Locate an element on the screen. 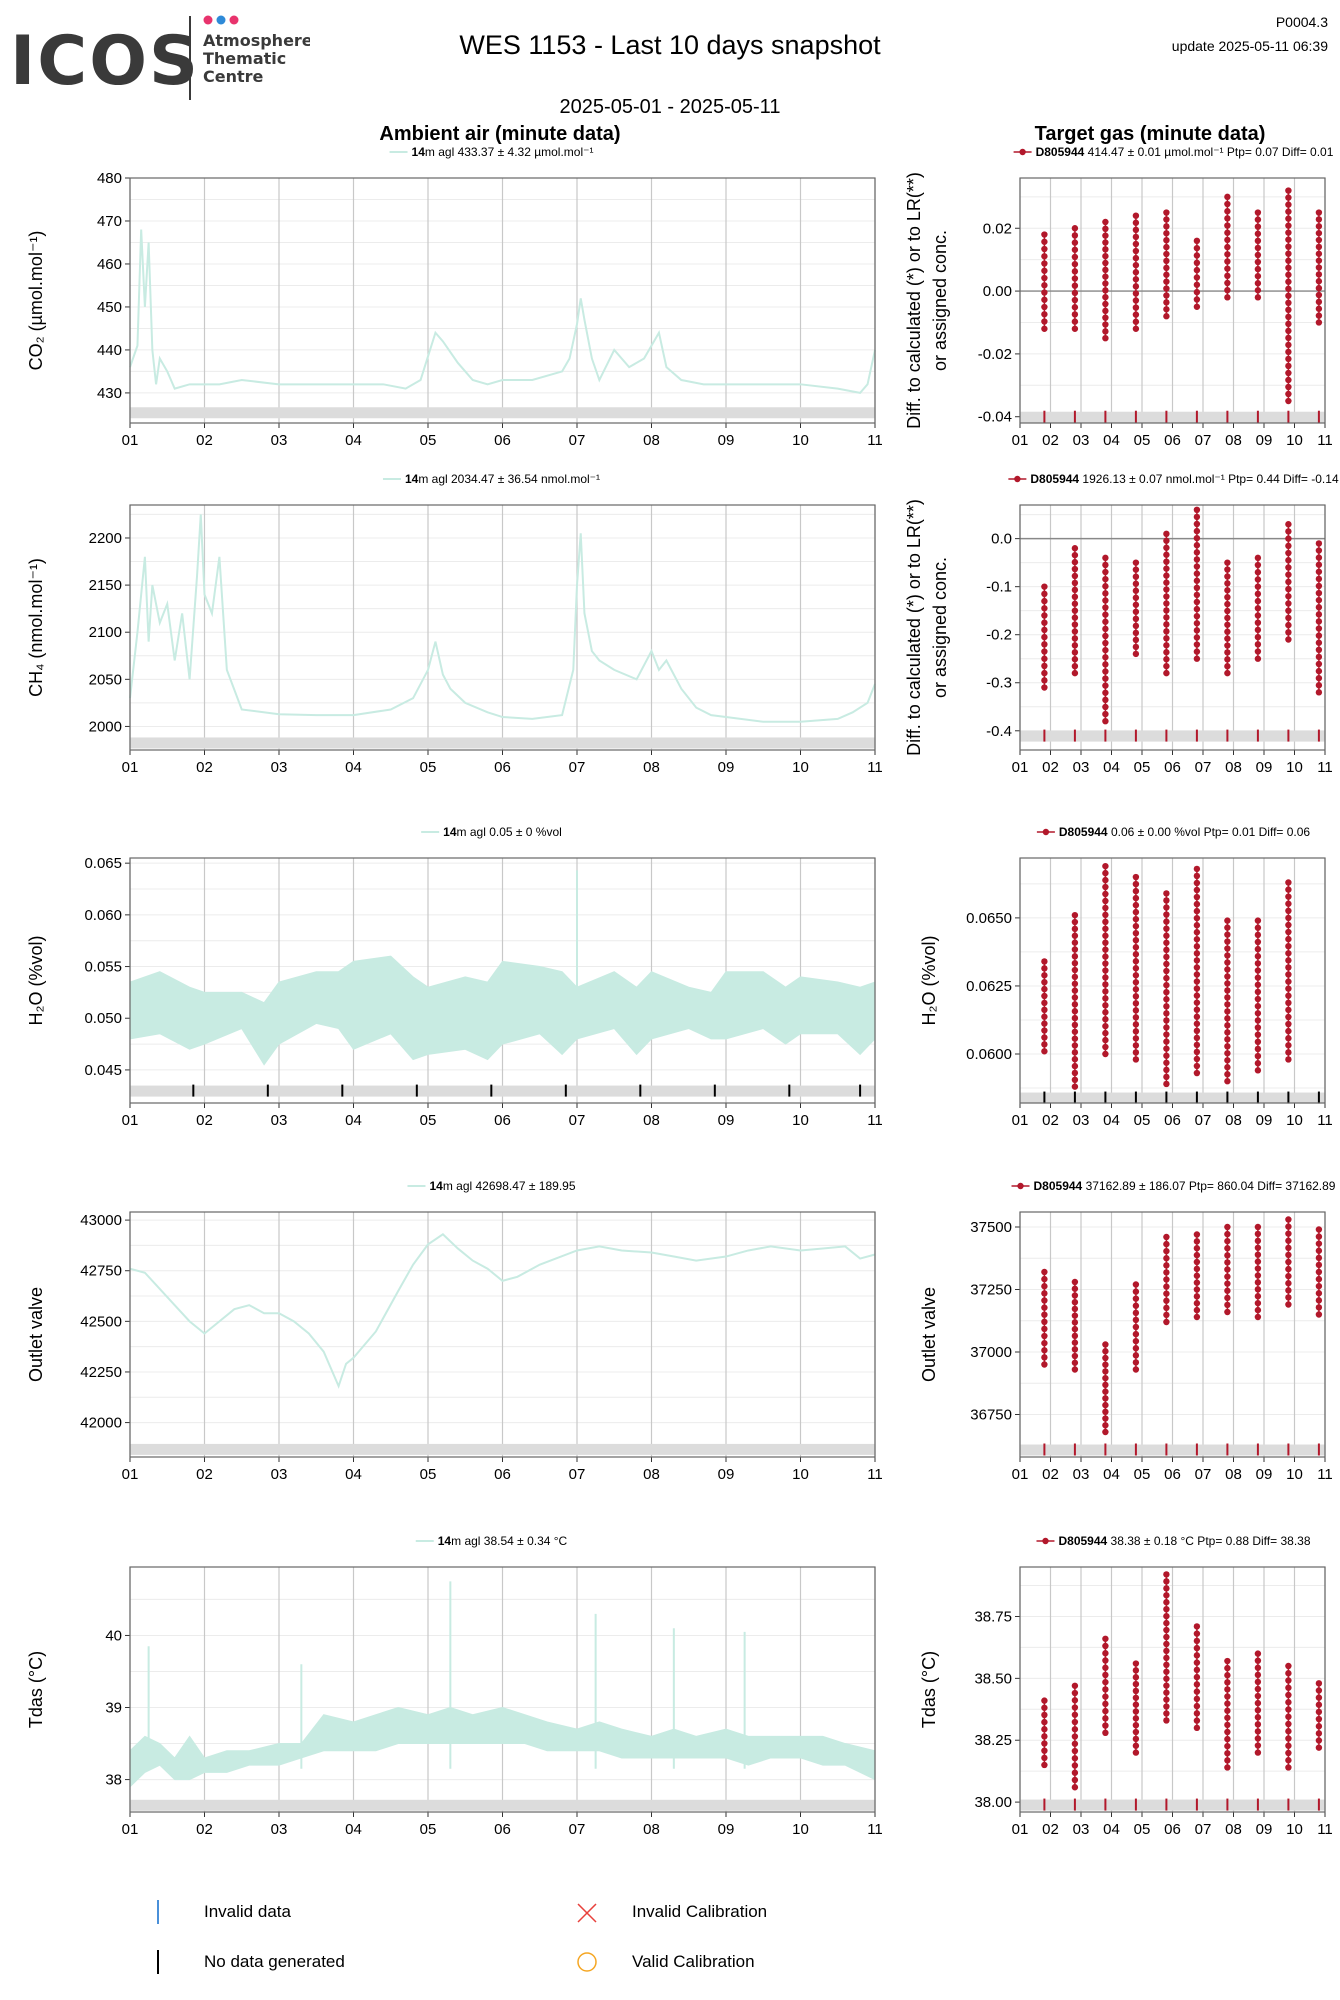 This screenshot has width=1340, height=2000. y-tick-label: 470 is located at coordinates (109, 221).